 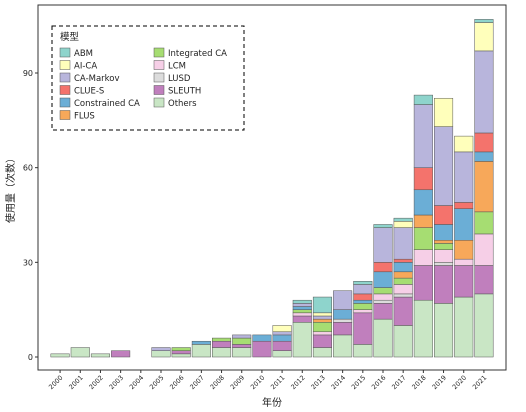 What do you see at coordinates (96, 382) in the screenshot?
I see `x-tick-label: 2002` at bounding box center [96, 382].